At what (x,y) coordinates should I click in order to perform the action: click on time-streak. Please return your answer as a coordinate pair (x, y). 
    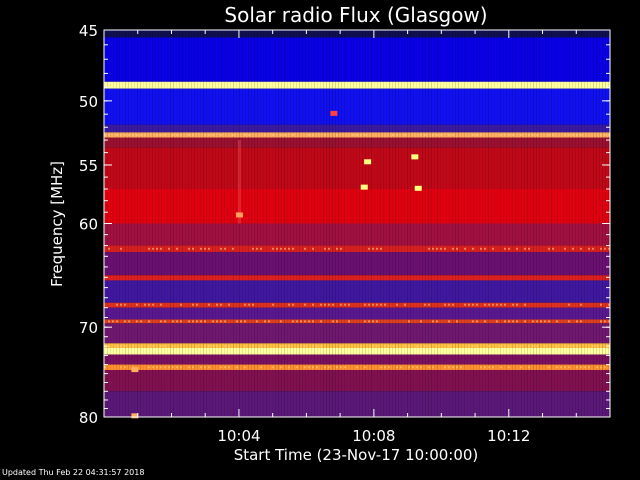
    Looking at the image, I should click on (239, 182).